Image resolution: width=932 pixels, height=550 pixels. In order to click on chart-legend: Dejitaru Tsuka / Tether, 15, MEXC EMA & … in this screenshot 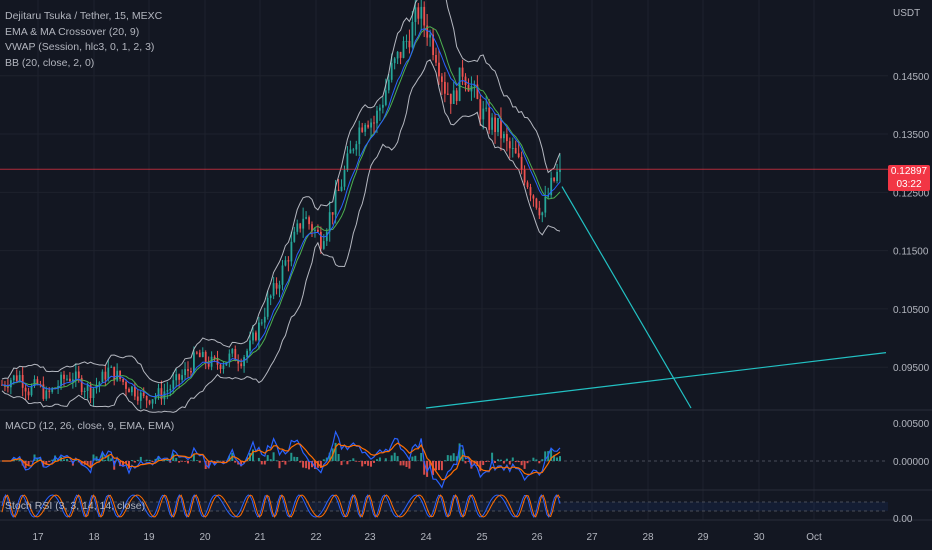, I will do `click(83, 40)`.